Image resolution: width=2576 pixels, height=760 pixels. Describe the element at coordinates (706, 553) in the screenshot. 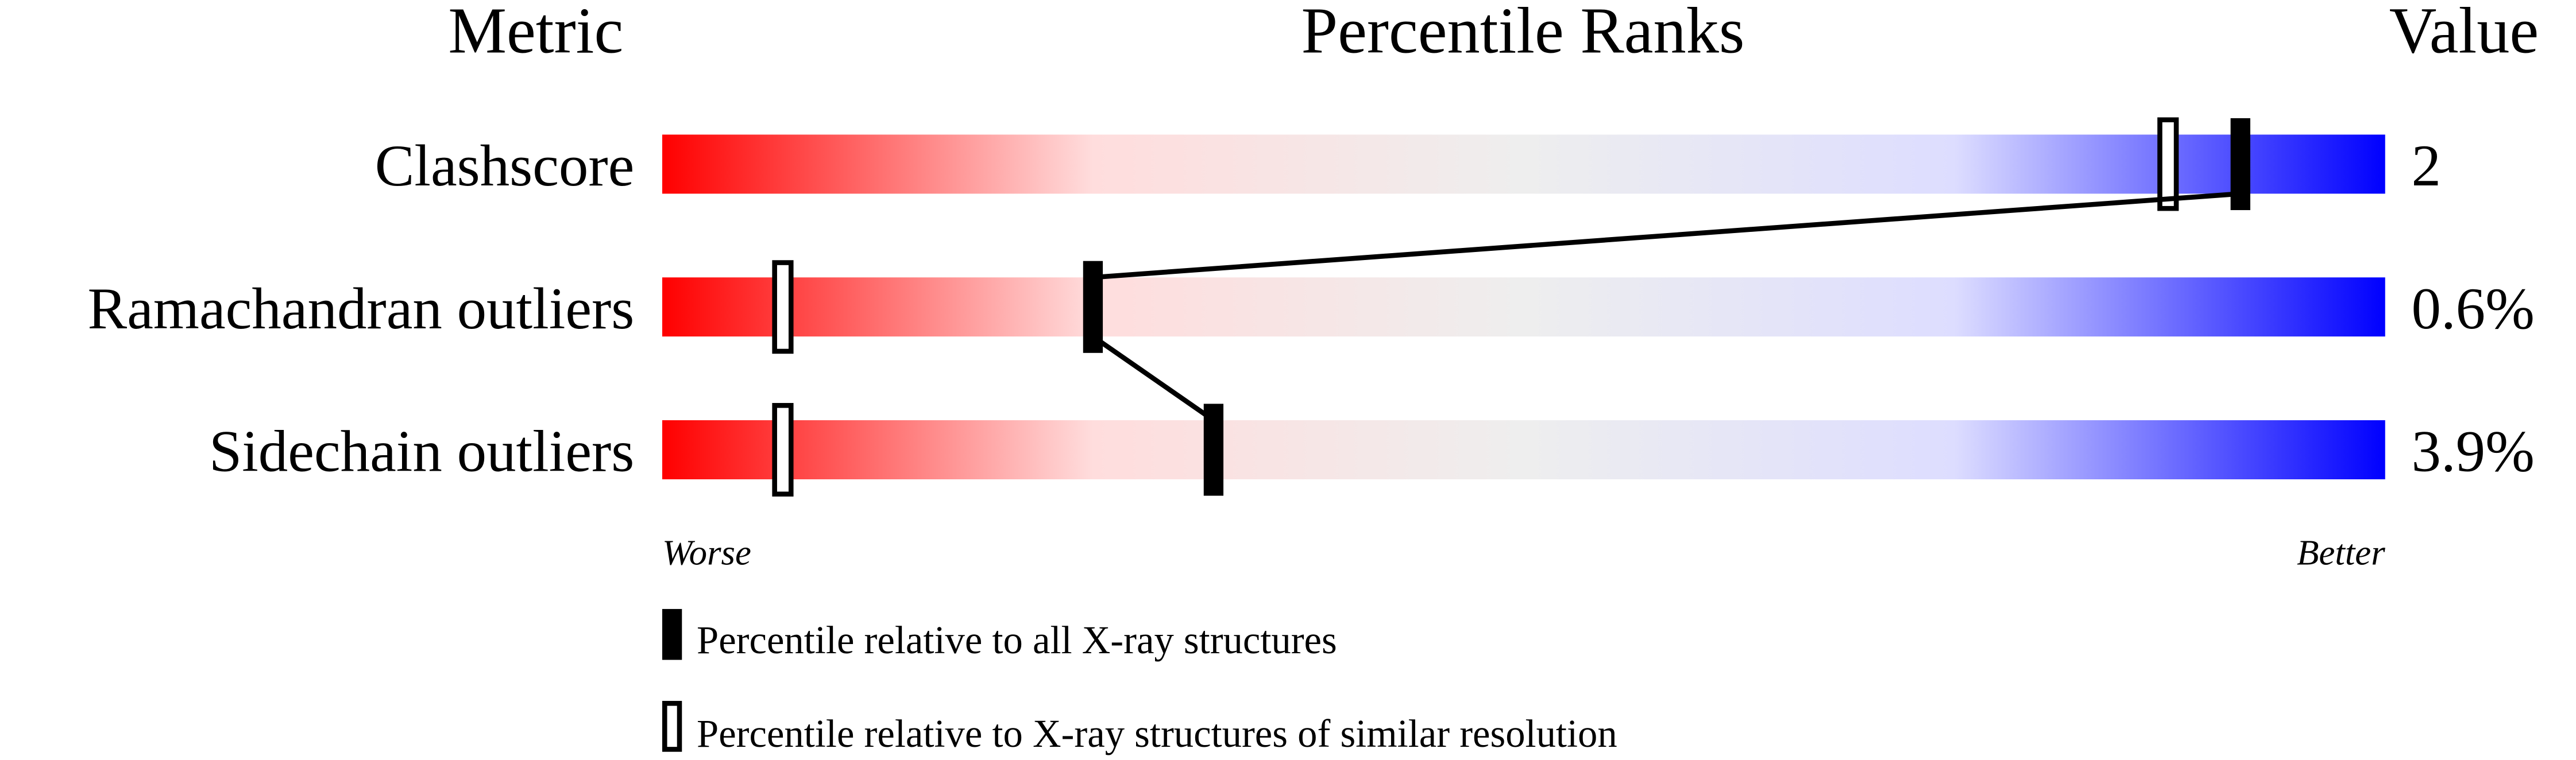

I see `worse-label: Worse` at that location.